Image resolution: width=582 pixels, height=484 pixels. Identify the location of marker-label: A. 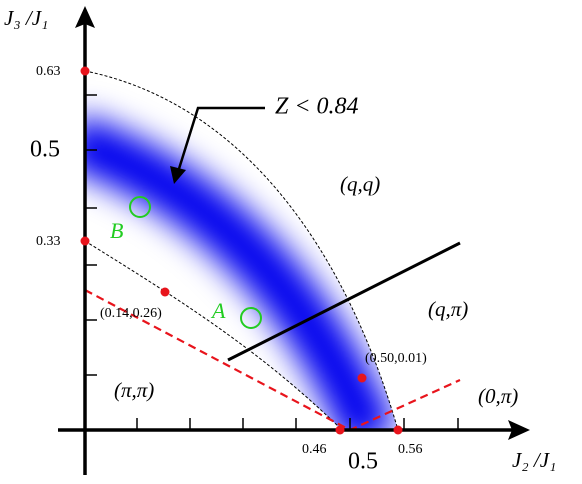
(218, 310).